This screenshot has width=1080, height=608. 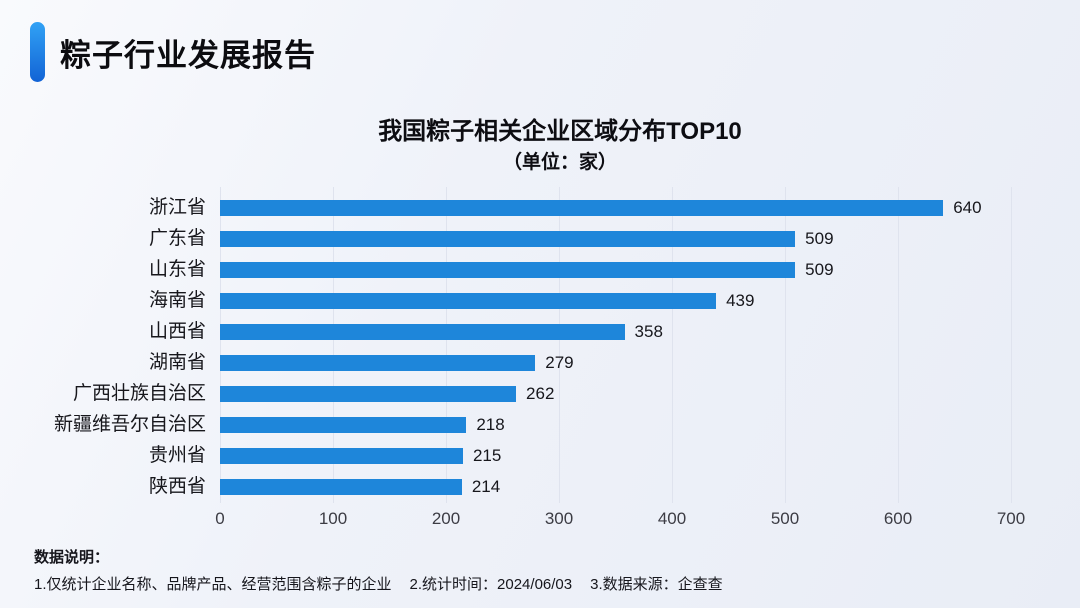 What do you see at coordinates (491, 584) in the screenshot?
I see `footer-note-2: 2.统计时间：2024/06/03` at bounding box center [491, 584].